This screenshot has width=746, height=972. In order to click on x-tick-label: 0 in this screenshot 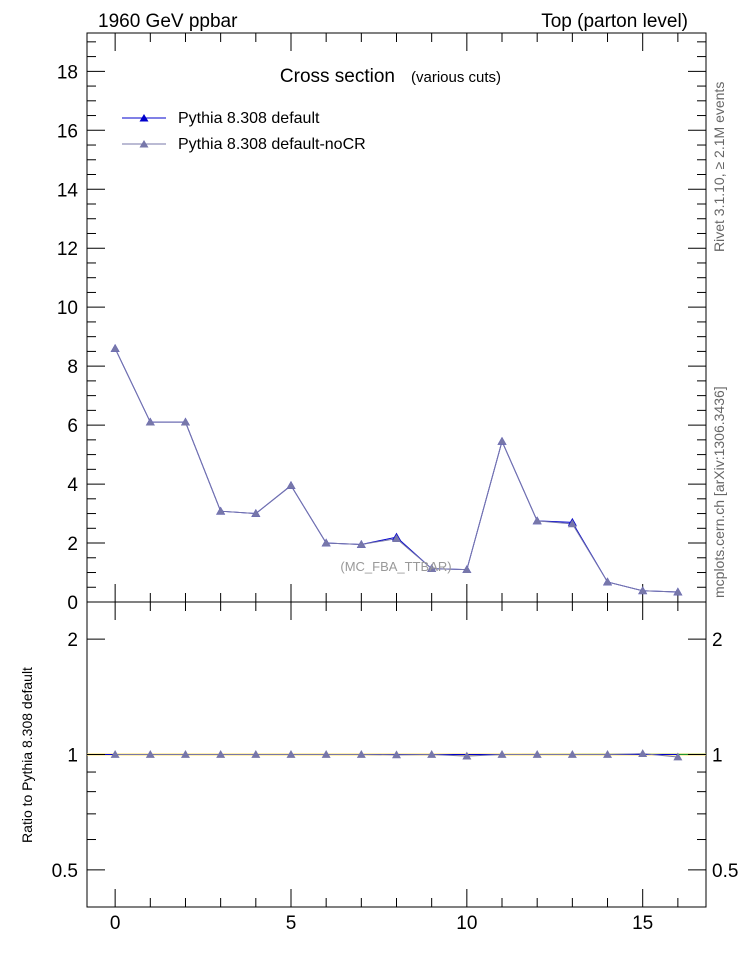, I will do `click(115, 923)`.